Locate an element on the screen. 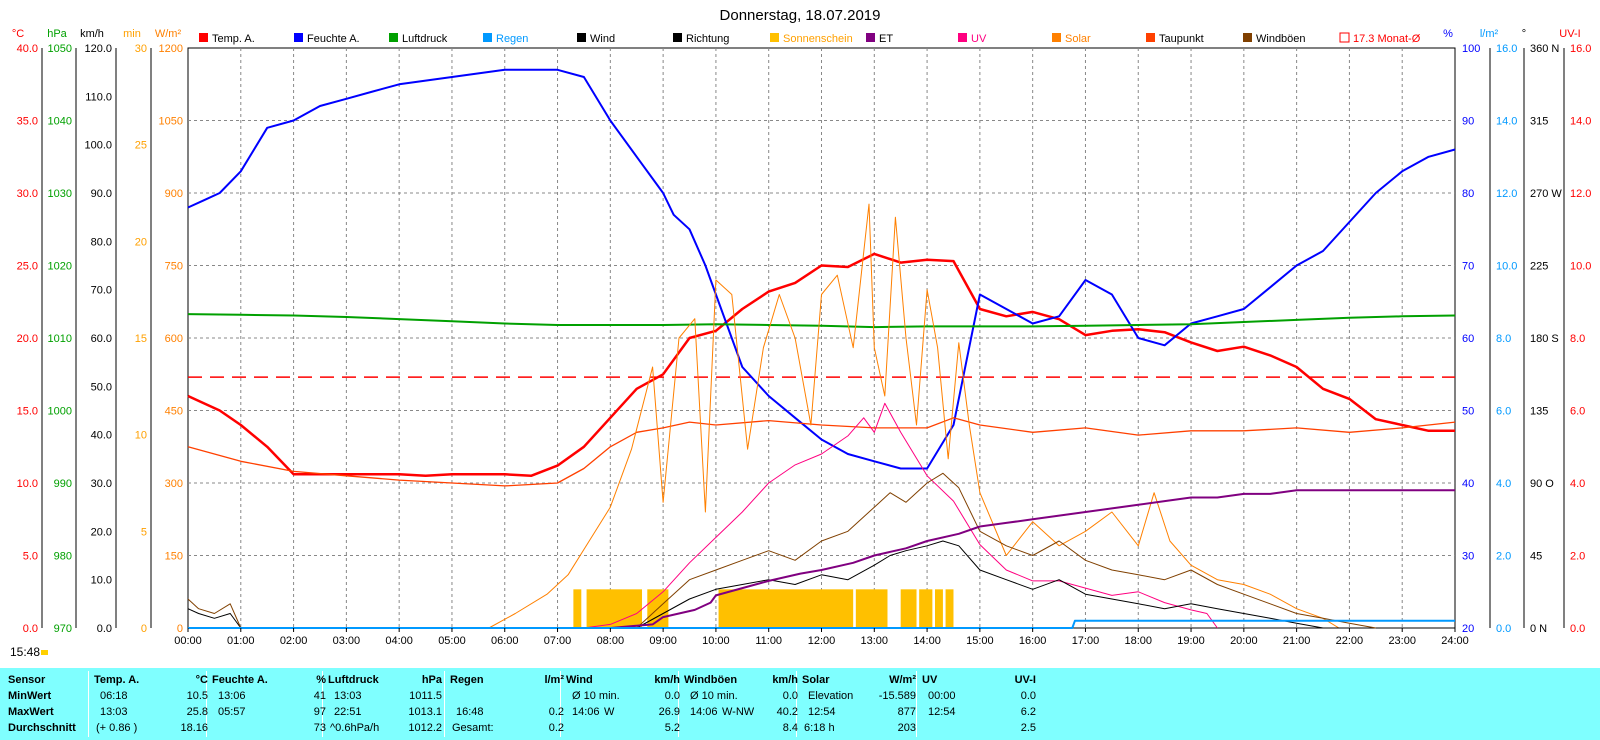 This screenshot has width=1600, height=740. axis-tick-direction: 45 is located at coordinates (1536, 557).